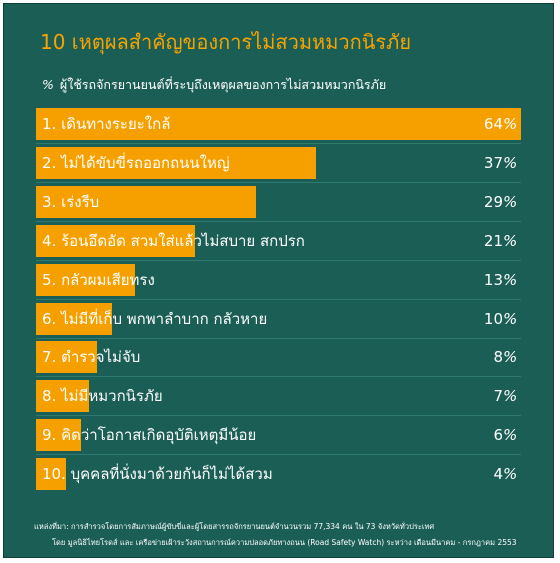 The height and width of the screenshot is (563, 560). I want to click on percent-symbol: %, so click(48, 84).